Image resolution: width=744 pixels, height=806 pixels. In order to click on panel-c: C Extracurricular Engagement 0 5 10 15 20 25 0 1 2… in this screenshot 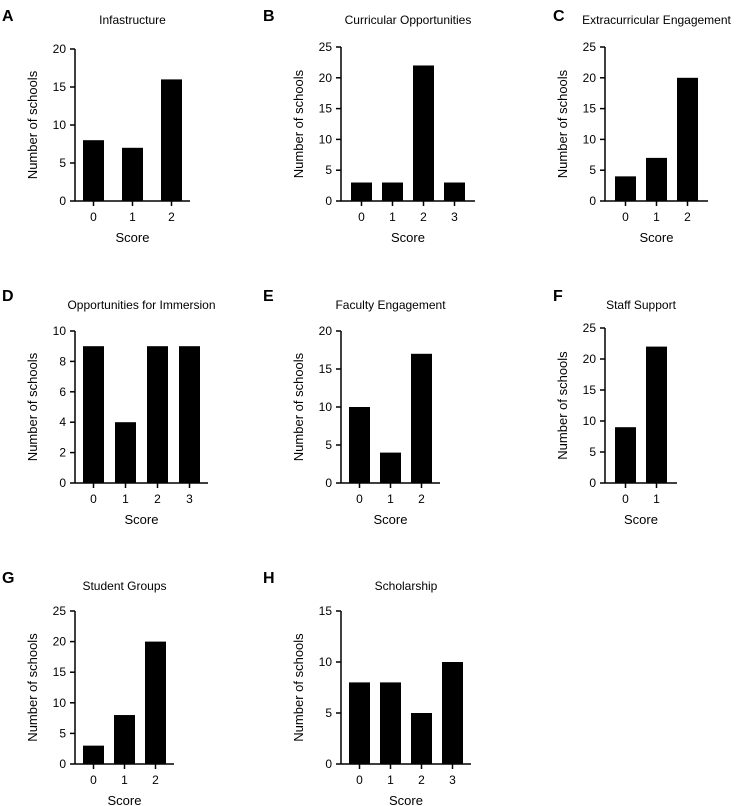, I will do `click(642, 126)`.